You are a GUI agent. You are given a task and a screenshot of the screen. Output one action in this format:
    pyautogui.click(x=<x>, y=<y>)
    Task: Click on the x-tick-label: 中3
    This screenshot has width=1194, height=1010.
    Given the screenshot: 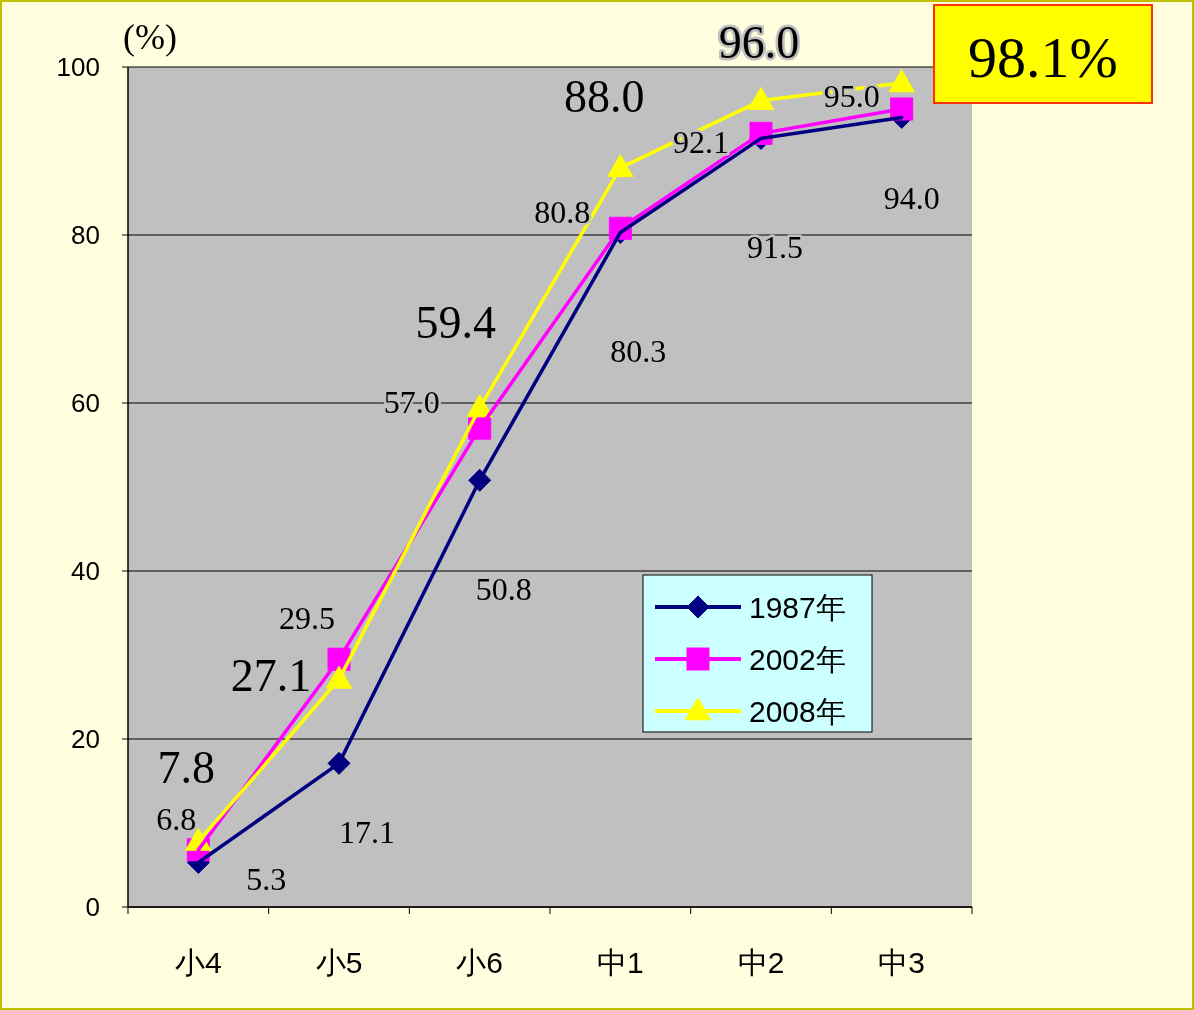 What is the action you would take?
    pyautogui.click(x=902, y=962)
    